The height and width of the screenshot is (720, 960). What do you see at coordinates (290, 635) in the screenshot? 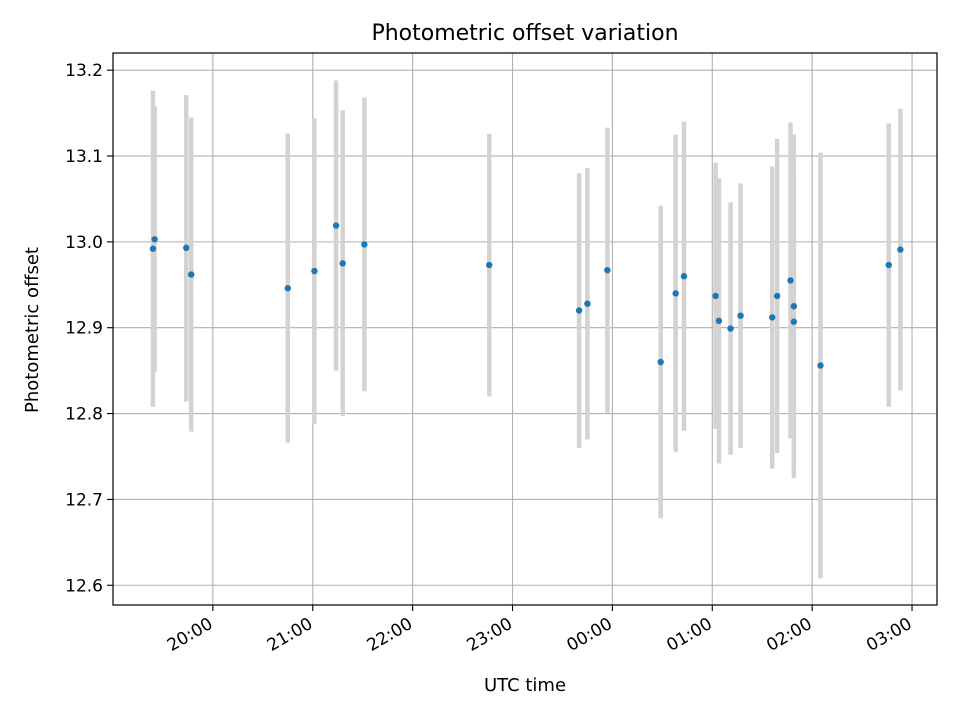
I see `x-tick-label: 21:00` at bounding box center [290, 635].